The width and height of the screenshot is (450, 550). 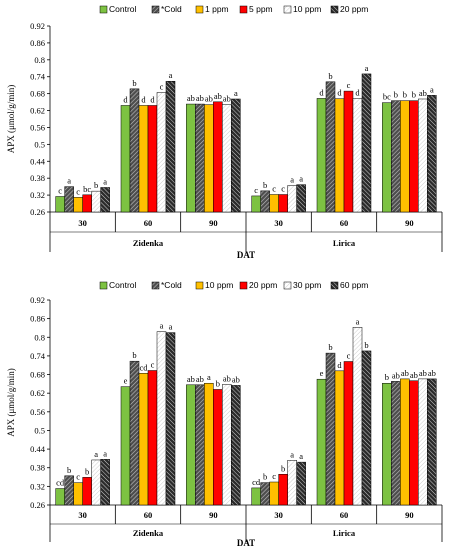 I want to click on y-tick-label: 0.38, so click(x=37, y=178).